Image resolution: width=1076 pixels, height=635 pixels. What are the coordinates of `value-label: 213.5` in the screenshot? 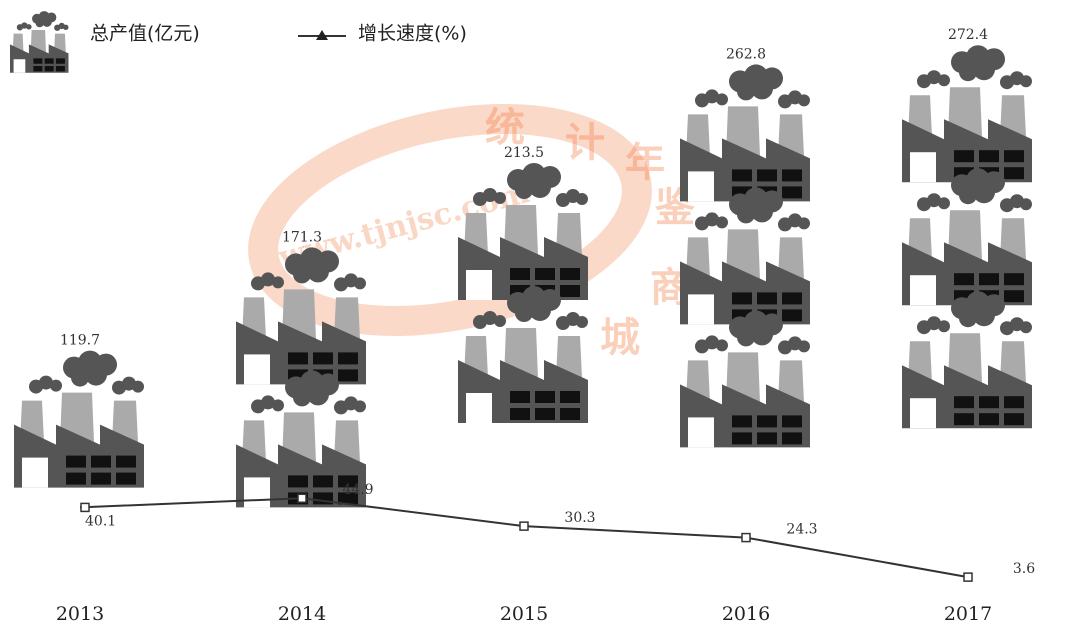 It's located at (524, 153).